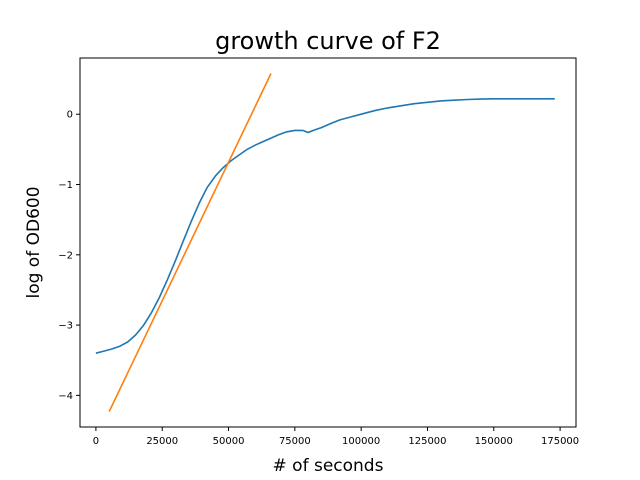  Describe the element at coordinates (65, 326) in the screenshot. I see `y-tick-label: −3` at that location.